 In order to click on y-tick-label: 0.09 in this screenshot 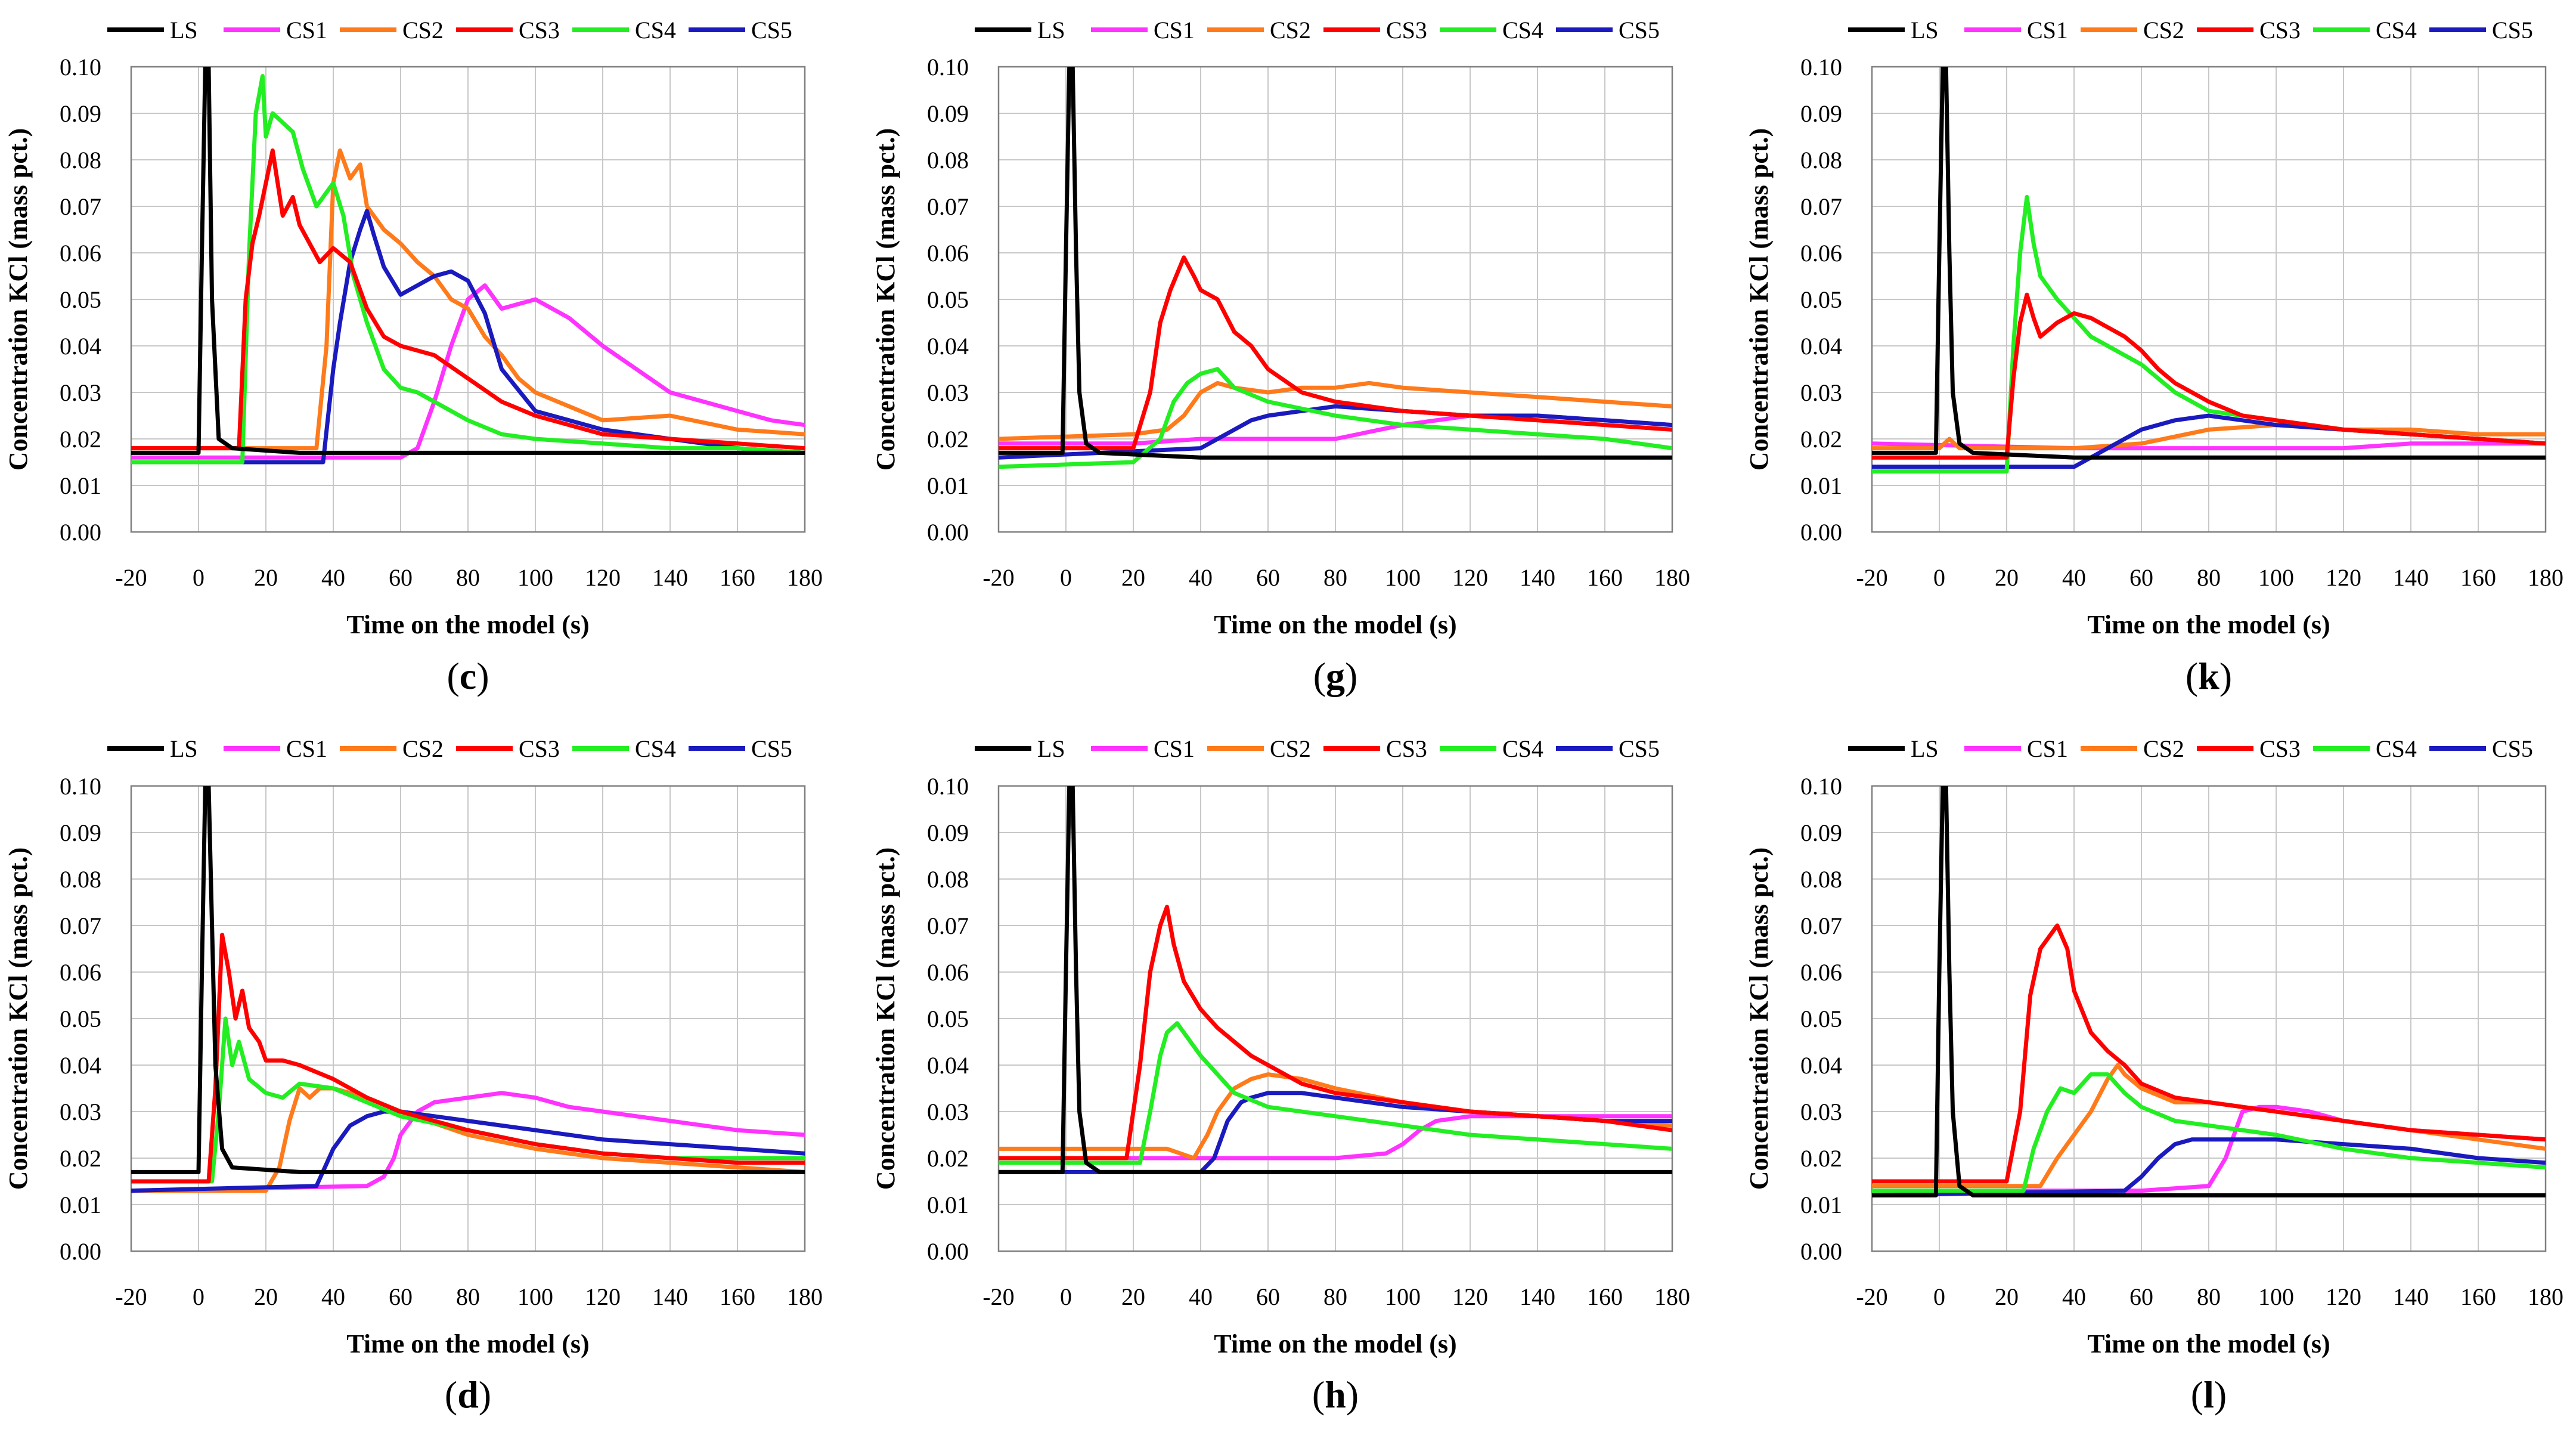, I will do `click(80, 113)`.